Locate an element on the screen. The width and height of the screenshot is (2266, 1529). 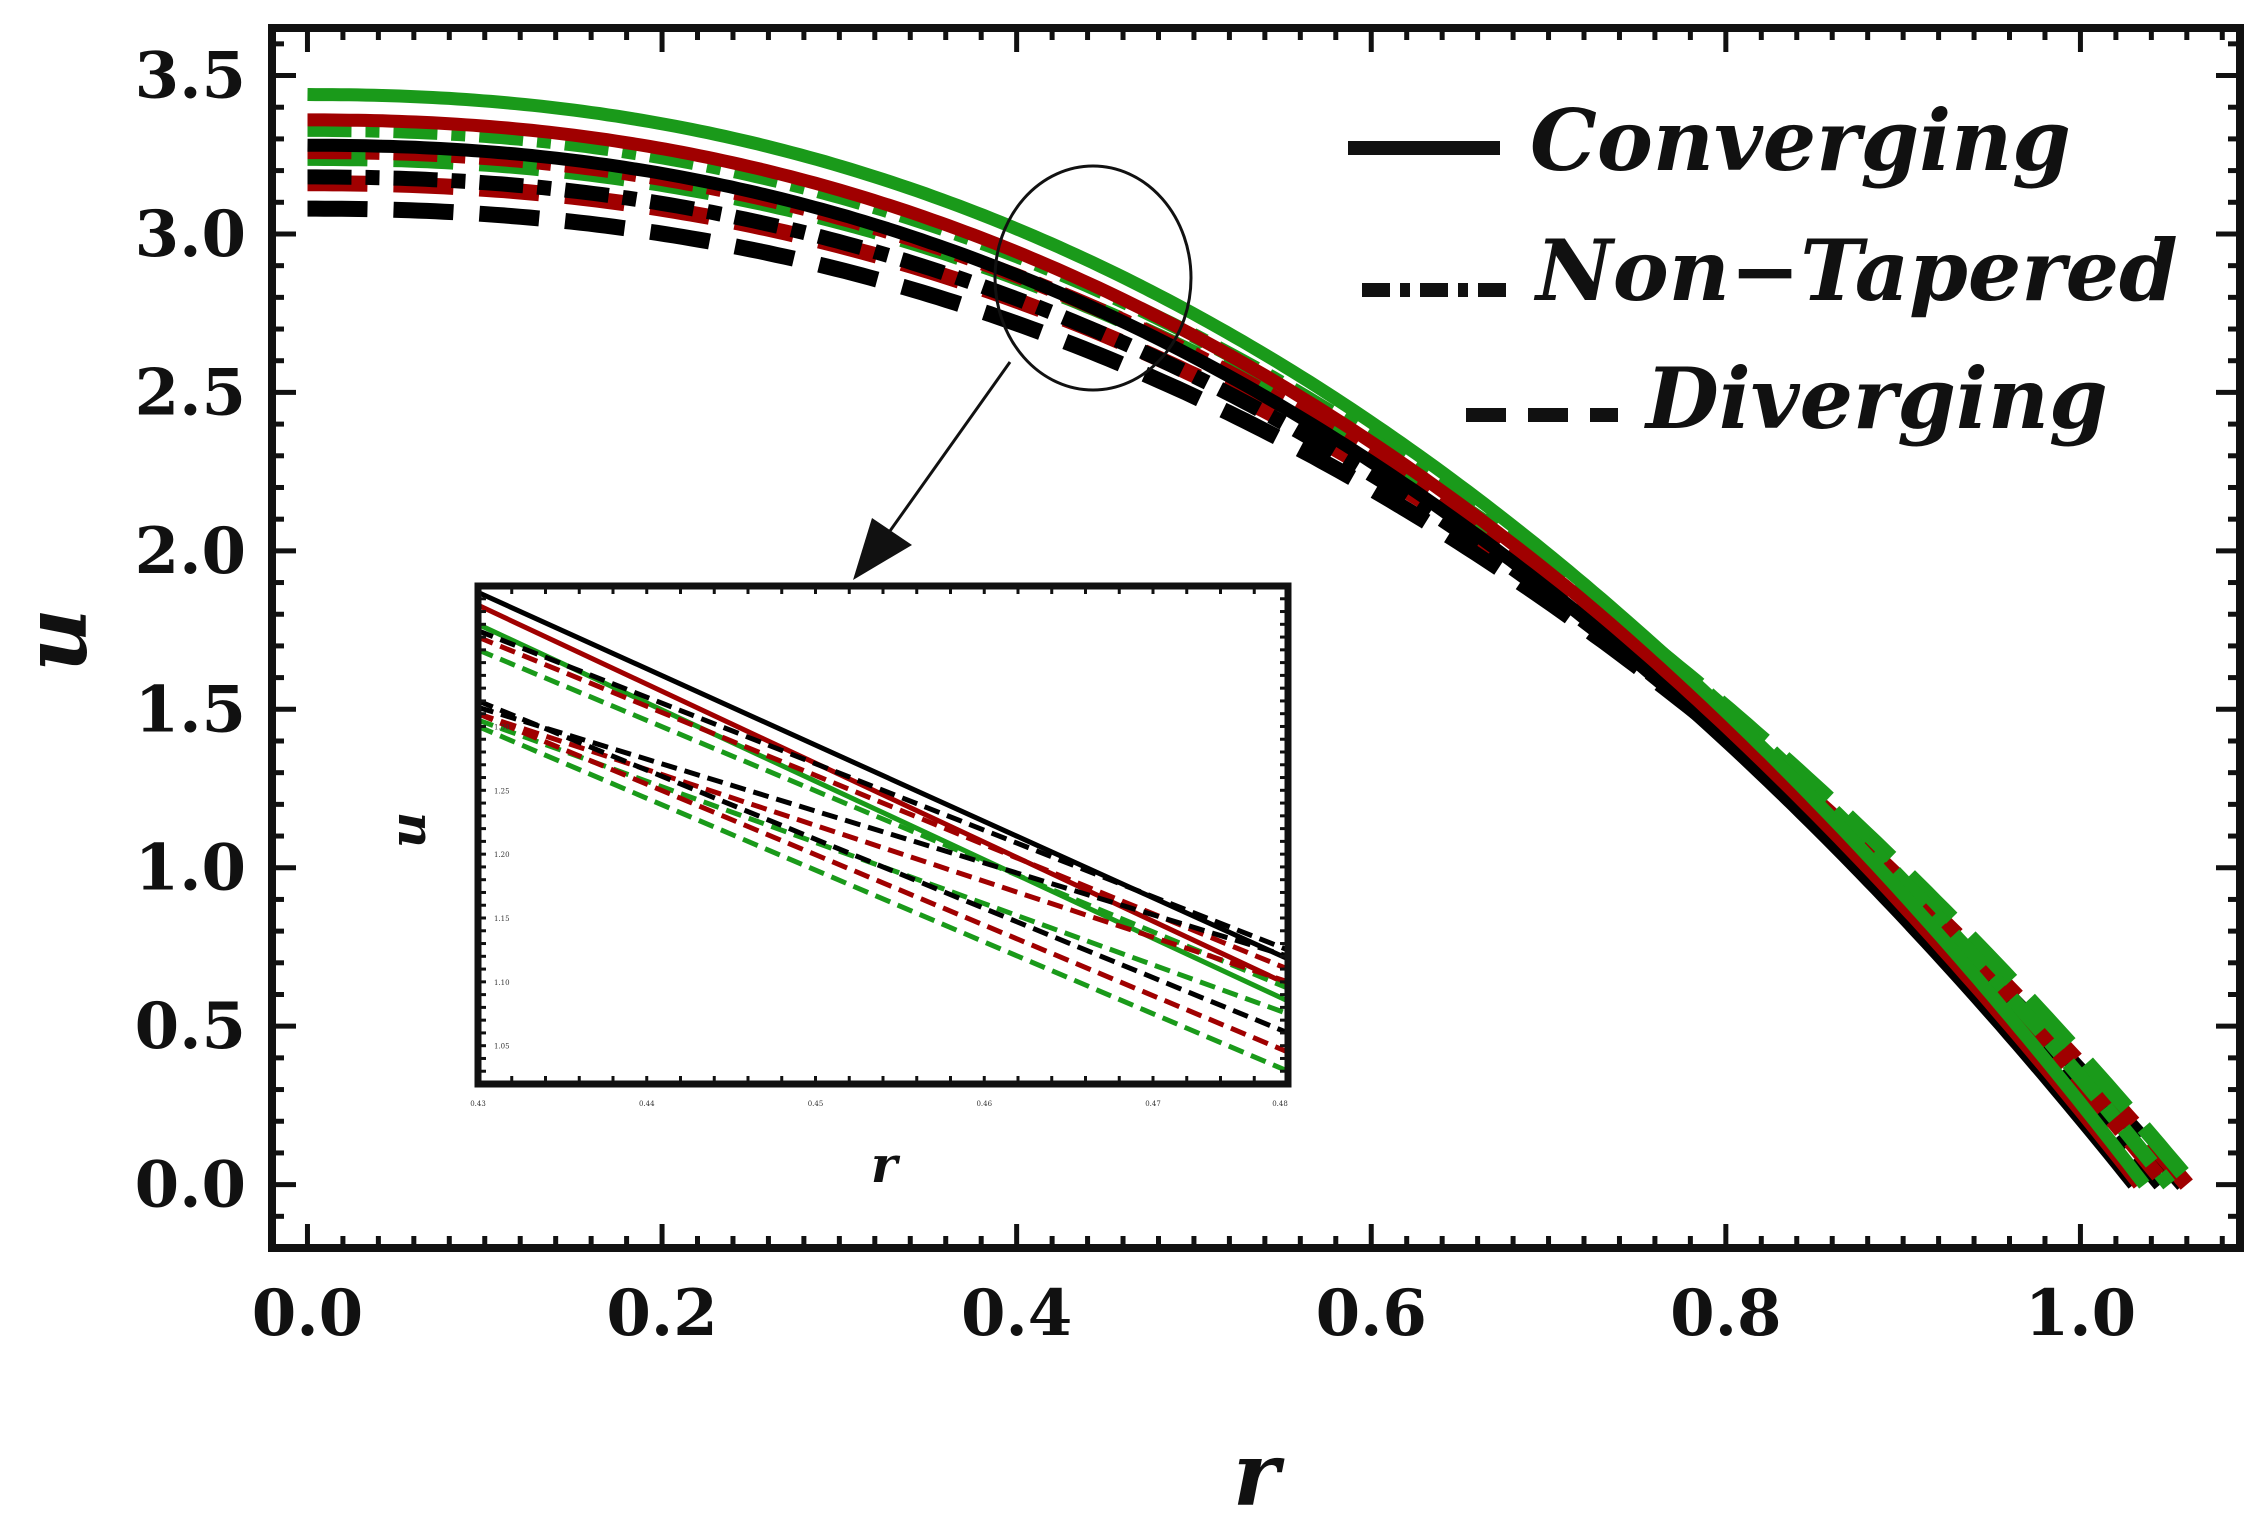
legend-label-diverging: Diverging is located at coordinates (1876, 398).